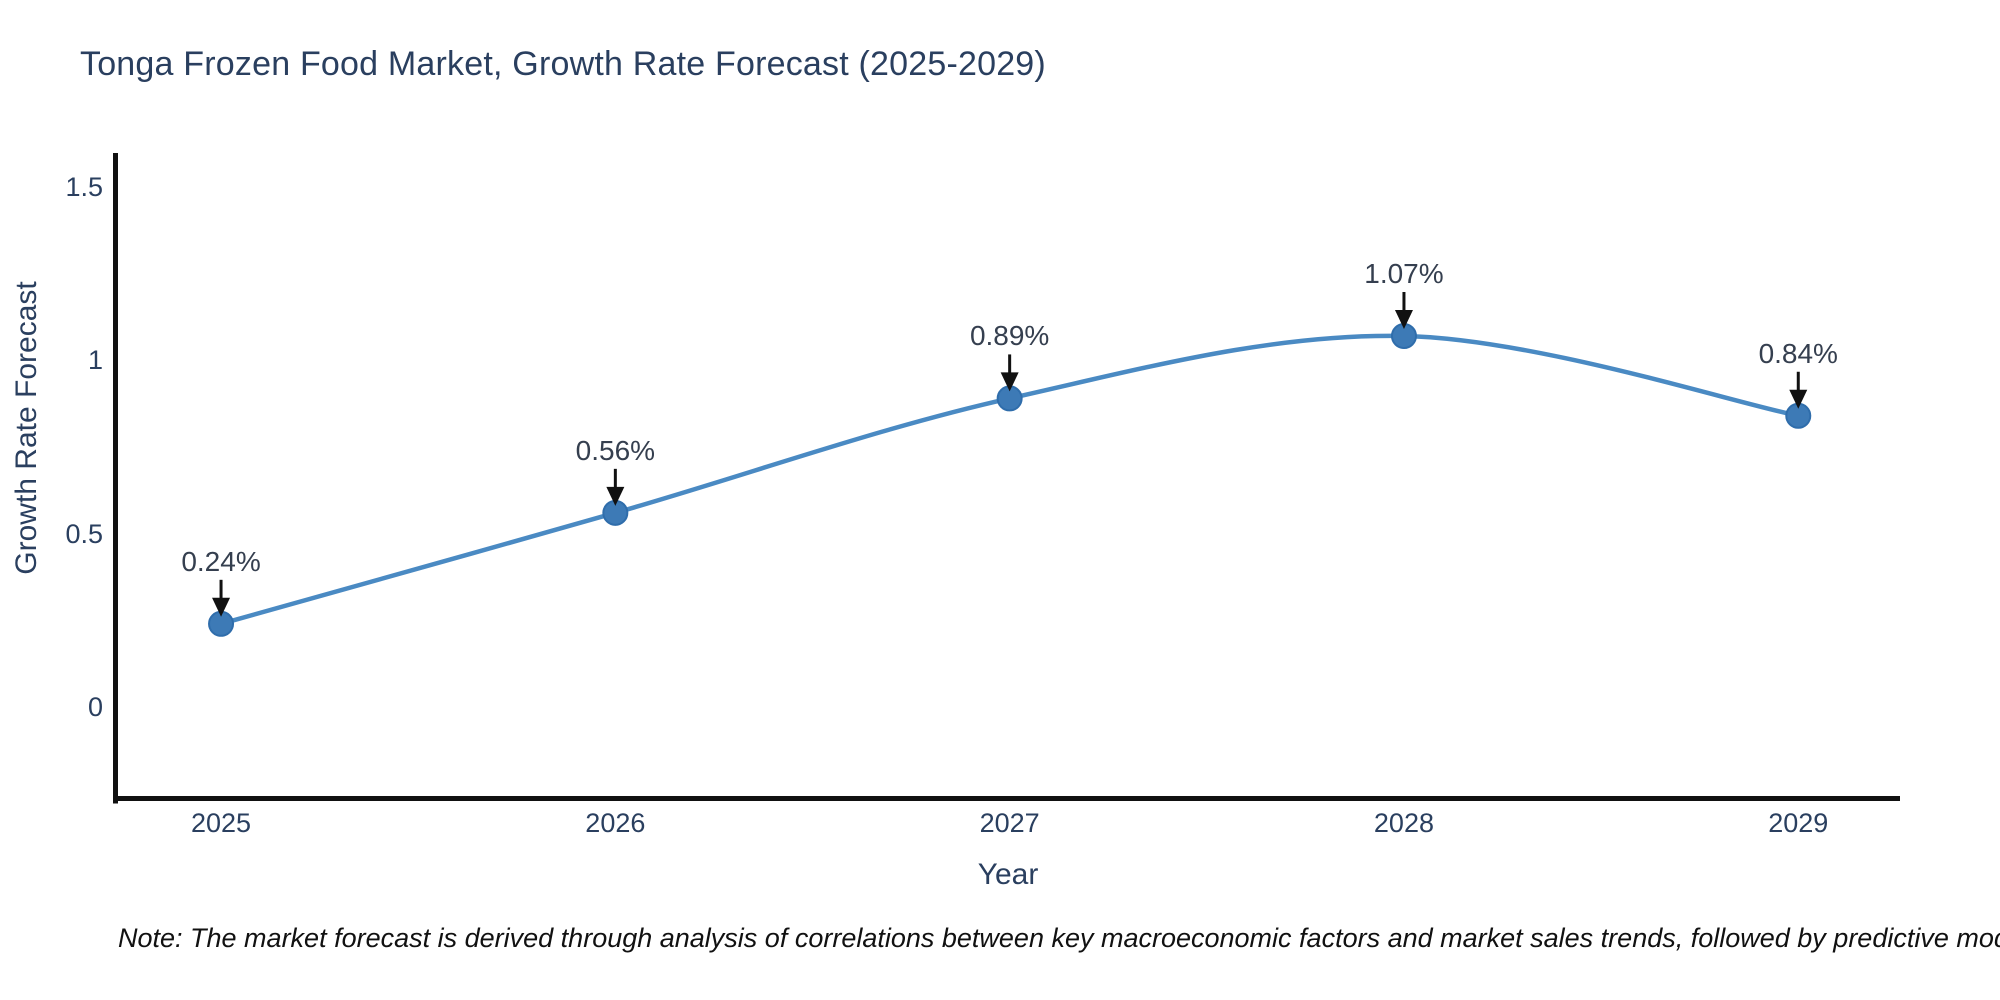 This screenshot has height=1000, width=2000. I want to click on data-point-label: 0.84%, so click(1798, 353).